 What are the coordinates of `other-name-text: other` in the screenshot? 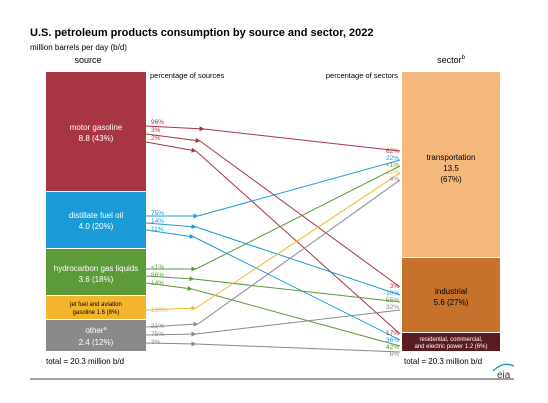 It's located at (94, 330).